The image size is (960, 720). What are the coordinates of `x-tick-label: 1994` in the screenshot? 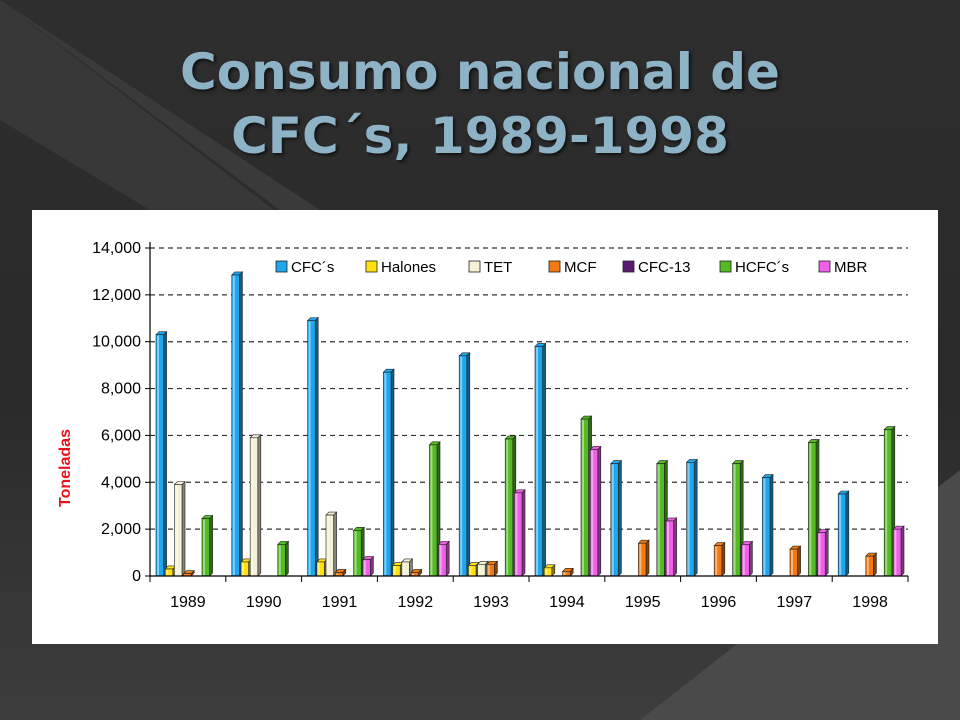 It's located at (567, 602).